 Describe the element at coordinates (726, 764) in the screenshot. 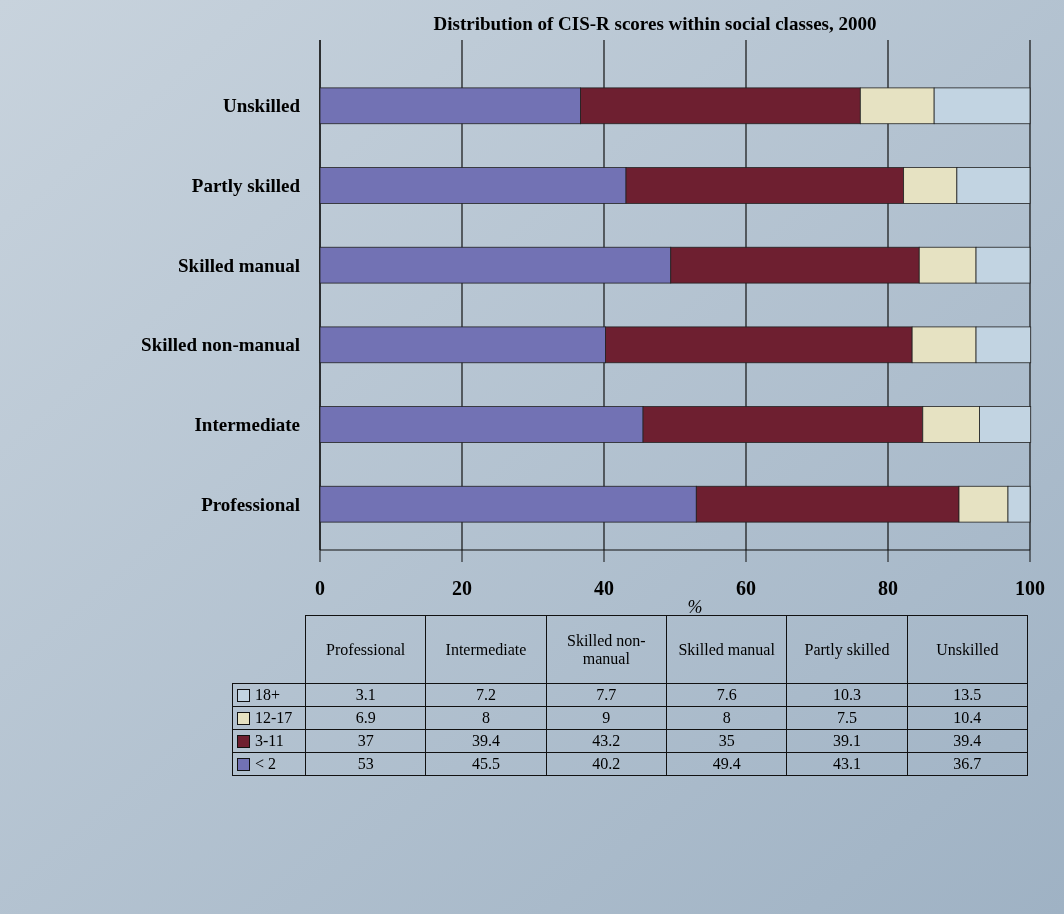

I see `data-label: 49.4` at that location.